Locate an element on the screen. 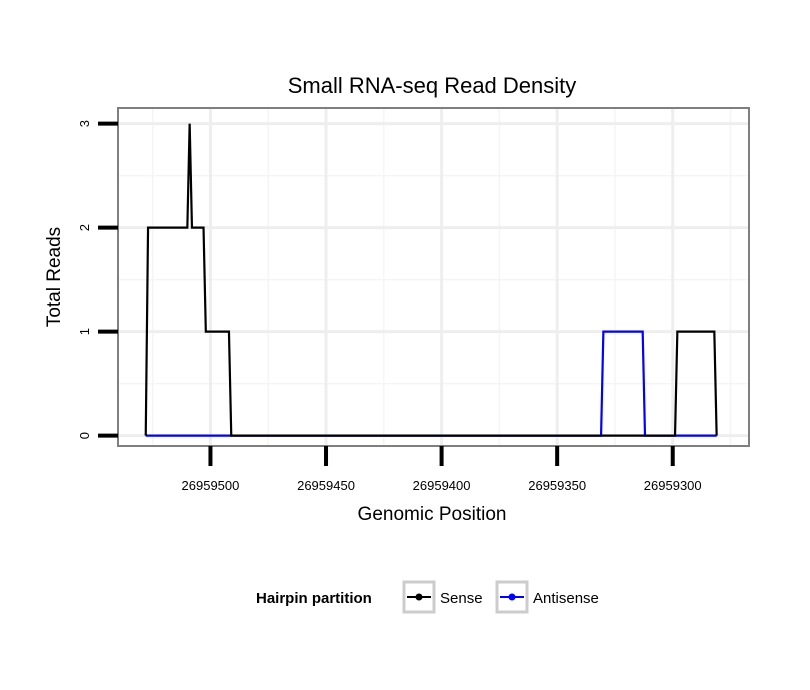 This screenshot has width=810, height=690. y-tick-label: 2 is located at coordinates (84, 227).